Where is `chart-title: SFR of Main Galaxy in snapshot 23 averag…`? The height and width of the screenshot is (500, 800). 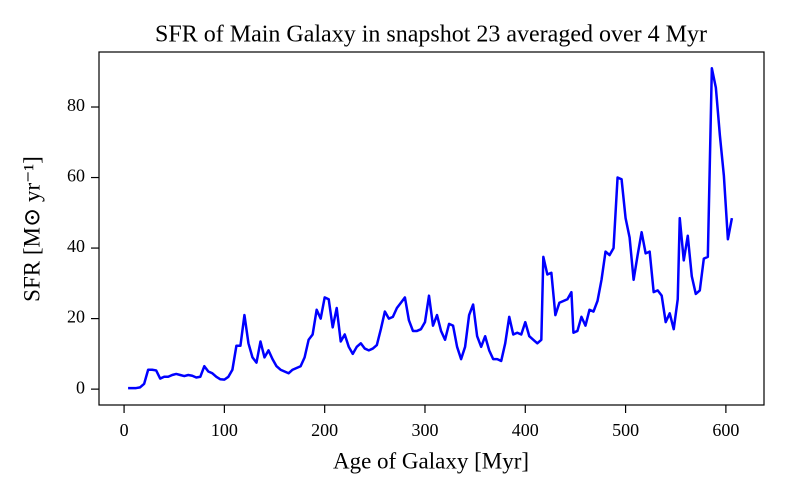
chart-title: SFR of Main Galaxy in snapshot 23 averag… is located at coordinates (431, 35).